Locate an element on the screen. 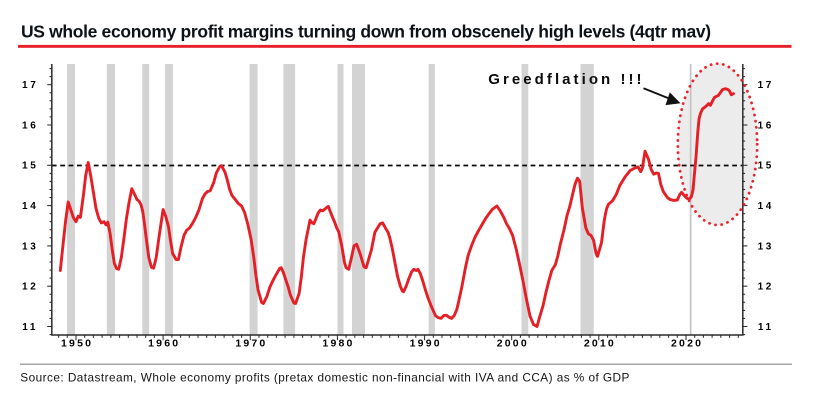 This screenshot has width=817, height=407. svg-text: 2010 is located at coordinates (600, 343).